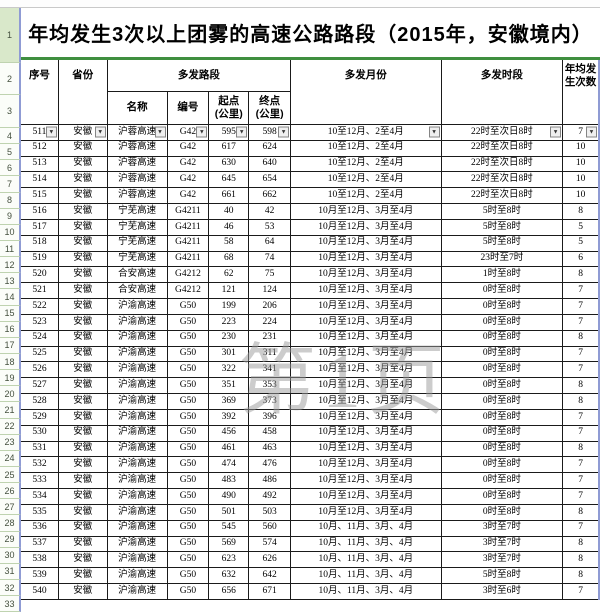 This screenshot has width=600, height=612. Describe the element at coordinates (270, 560) in the screenshot. I see `cell-end: 626` at that location.